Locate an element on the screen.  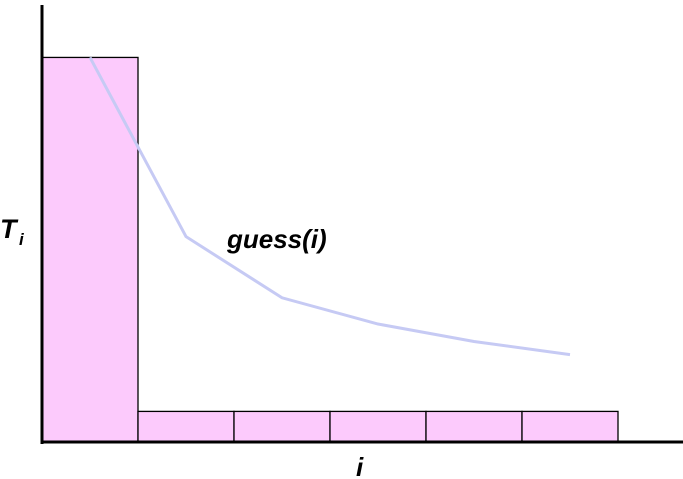
y-axis-label-subscript: i is located at coordinates (22, 239).